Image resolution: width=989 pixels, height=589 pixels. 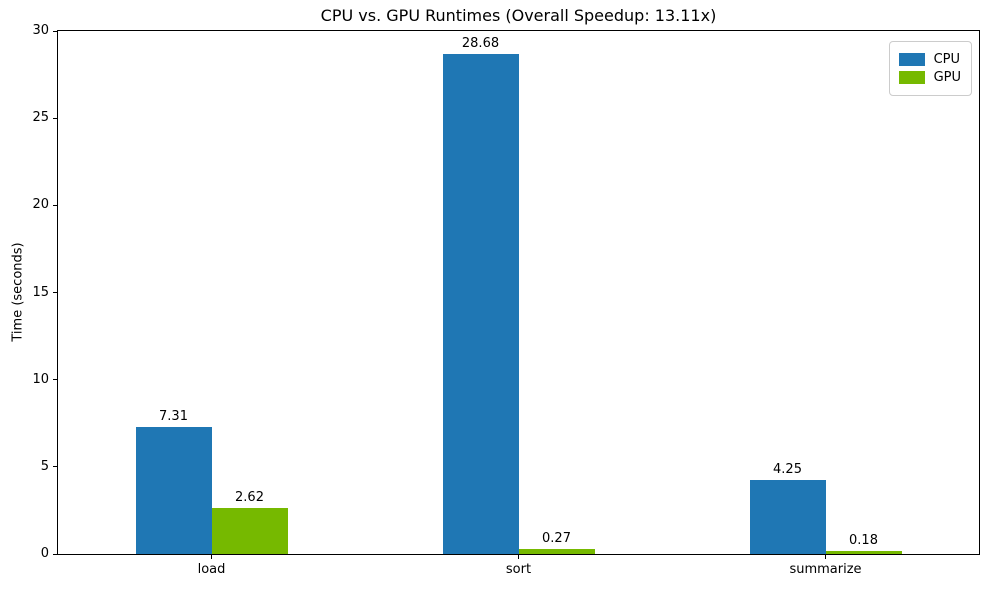 What do you see at coordinates (863, 540) in the screenshot?
I see `bar-value-label-gpu-summarize: 0.18` at bounding box center [863, 540].